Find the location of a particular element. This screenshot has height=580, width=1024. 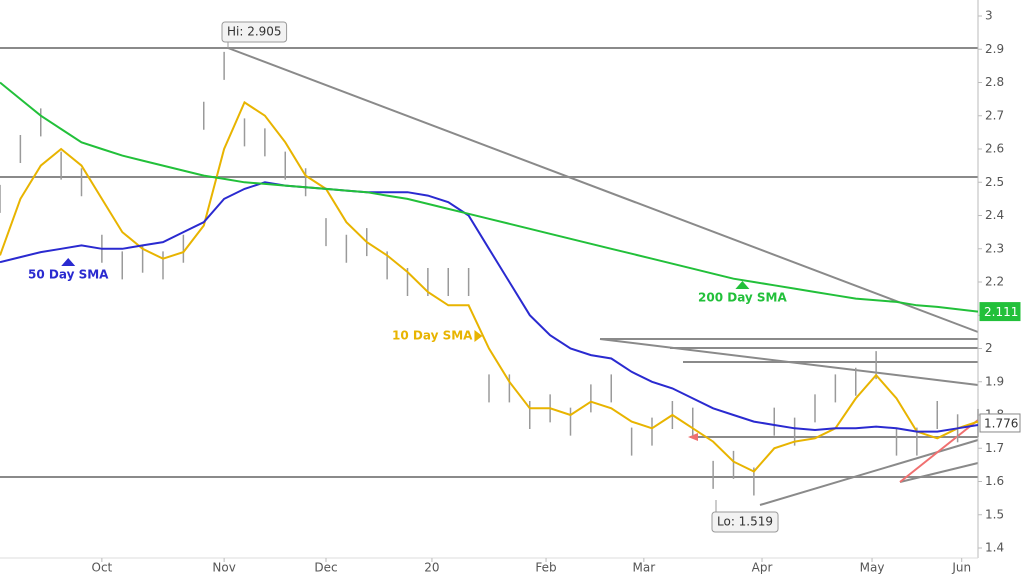

series-label: 200 Day SMA is located at coordinates (743, 298).